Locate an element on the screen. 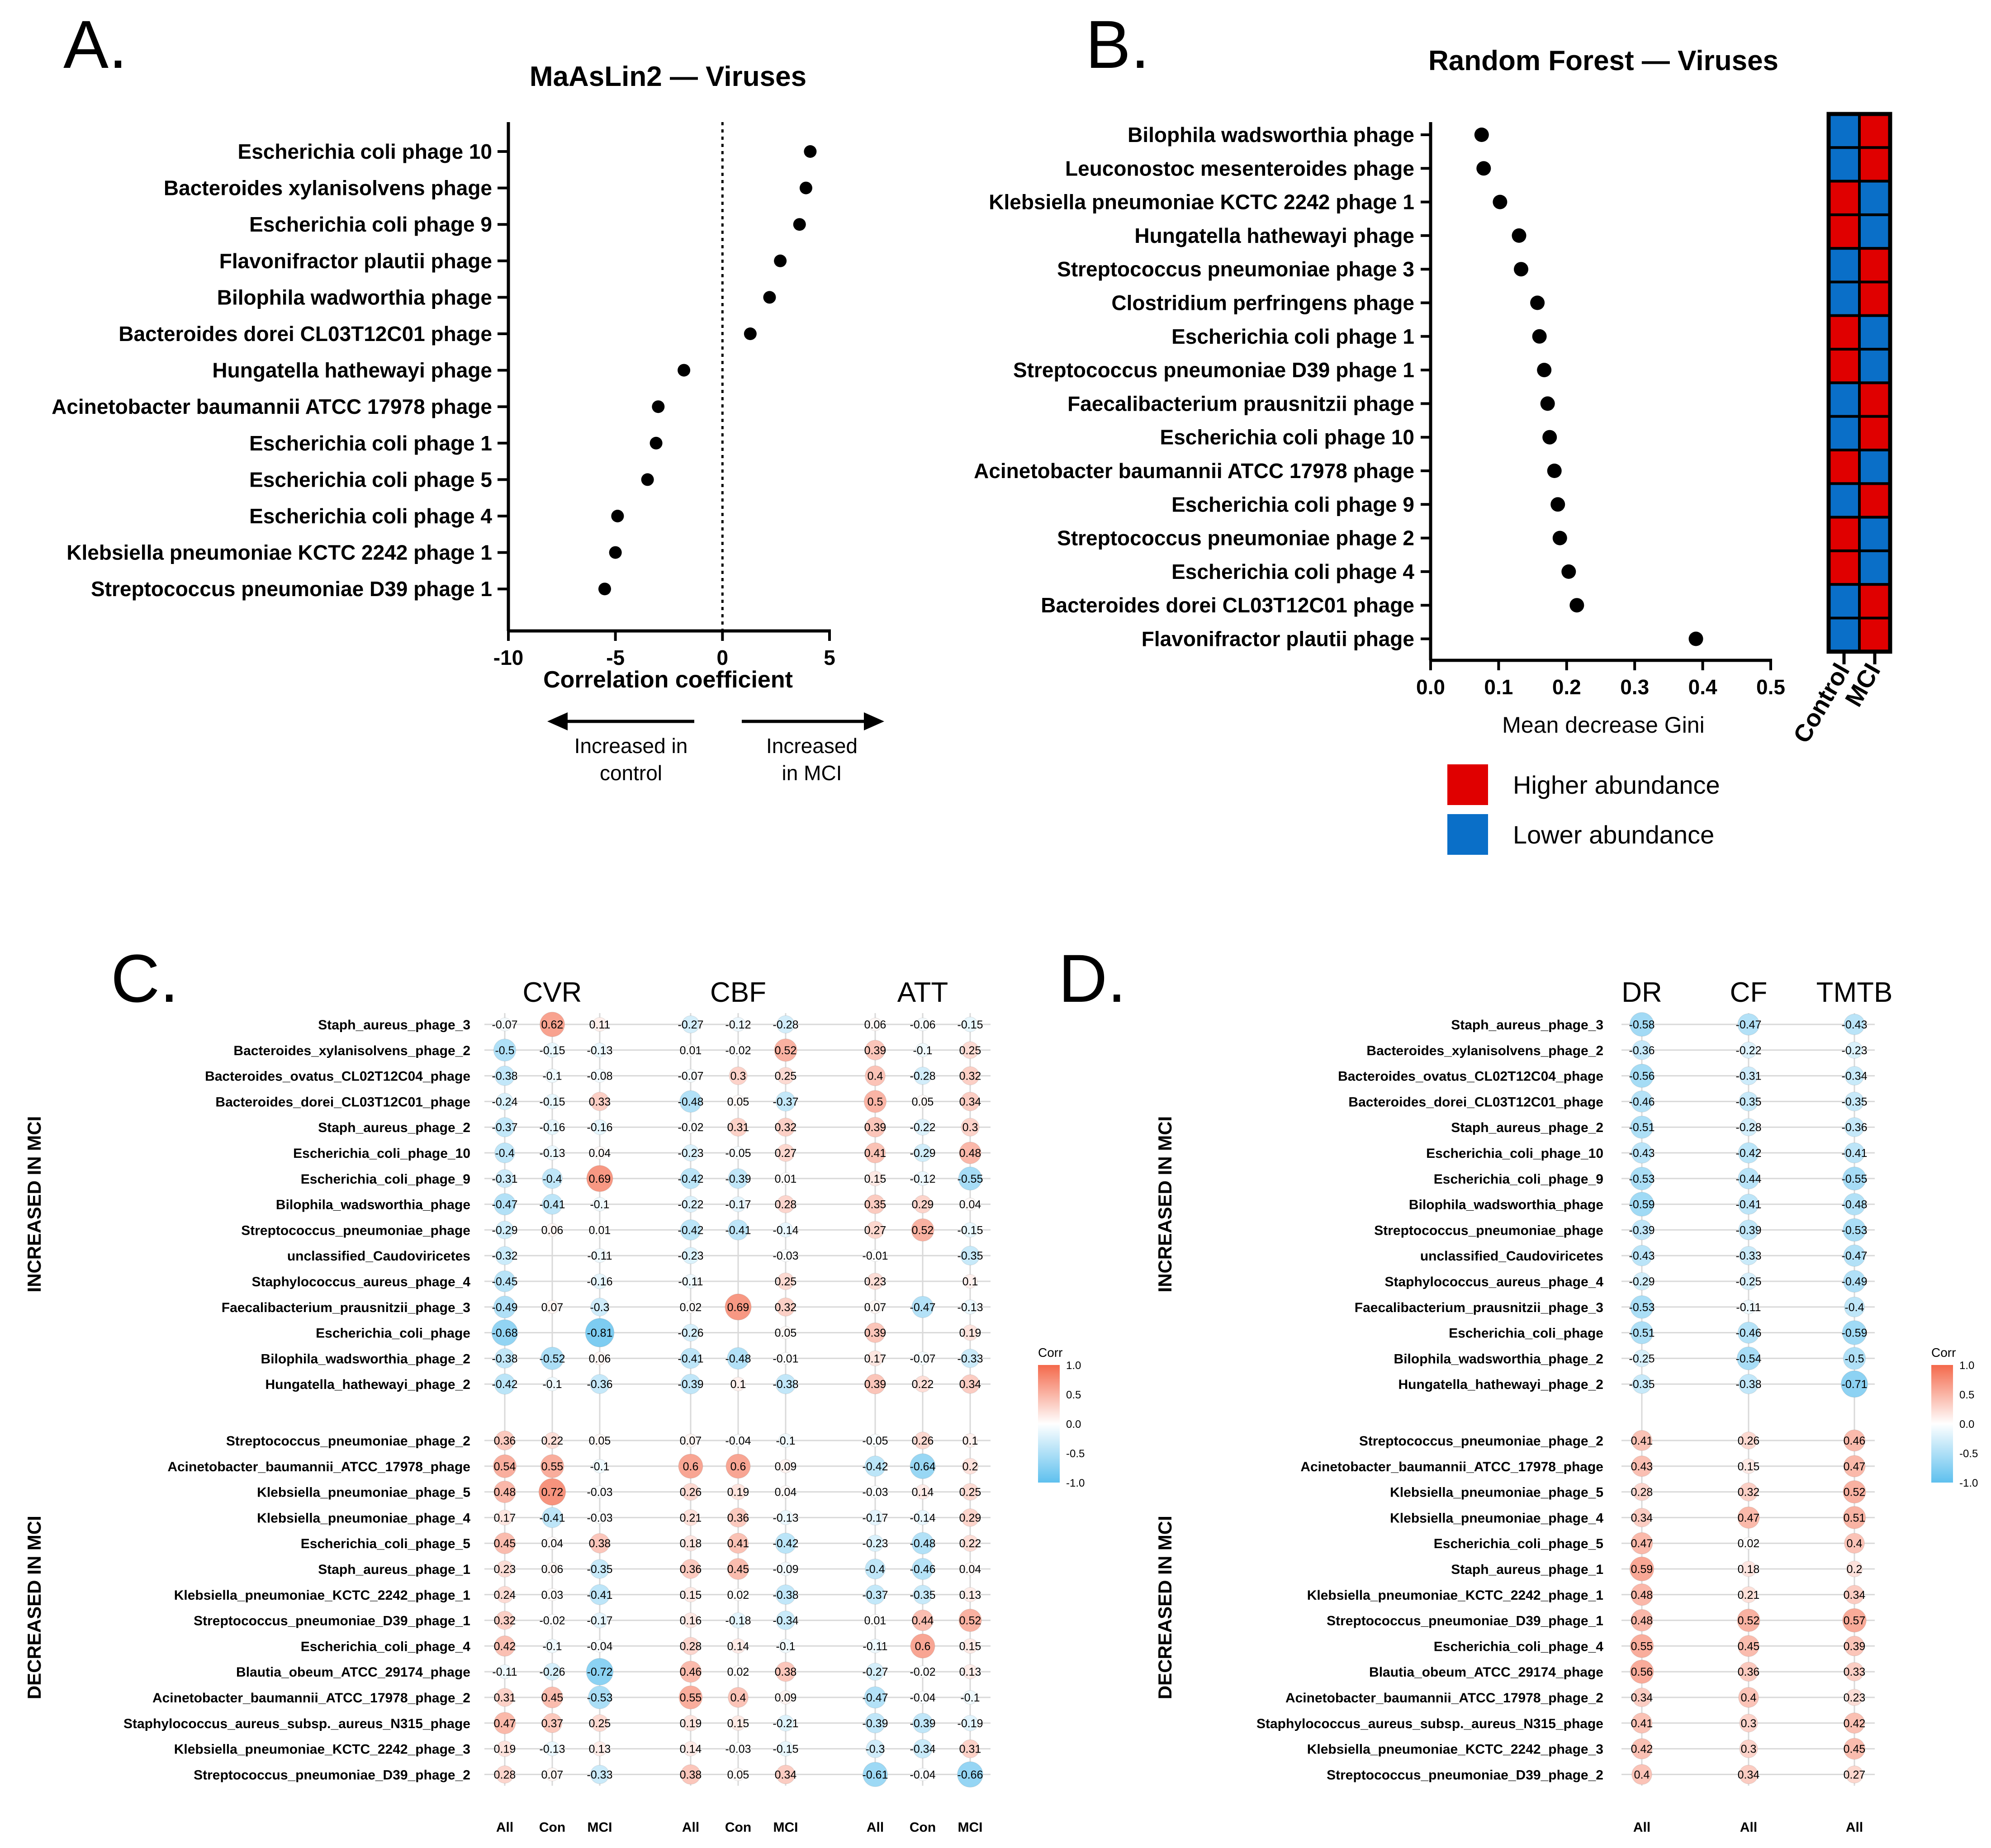 This screenshot has height=1848, width=1991. corr-legend-tick: 0.5 is located at coordinates (1073, 1395).